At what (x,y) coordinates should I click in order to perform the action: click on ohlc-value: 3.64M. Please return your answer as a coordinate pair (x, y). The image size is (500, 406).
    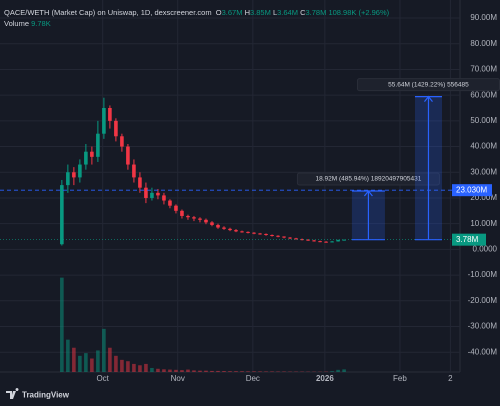
    Looking at the image, I should click on (287, 12).